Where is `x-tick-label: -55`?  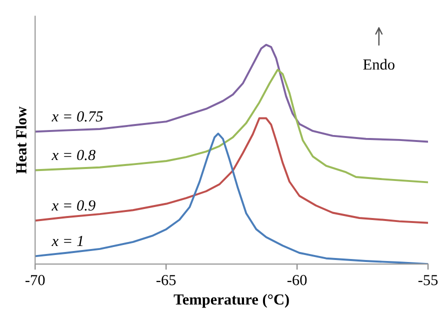
x-tick-label: -55 is located at coordinates (428, 280).